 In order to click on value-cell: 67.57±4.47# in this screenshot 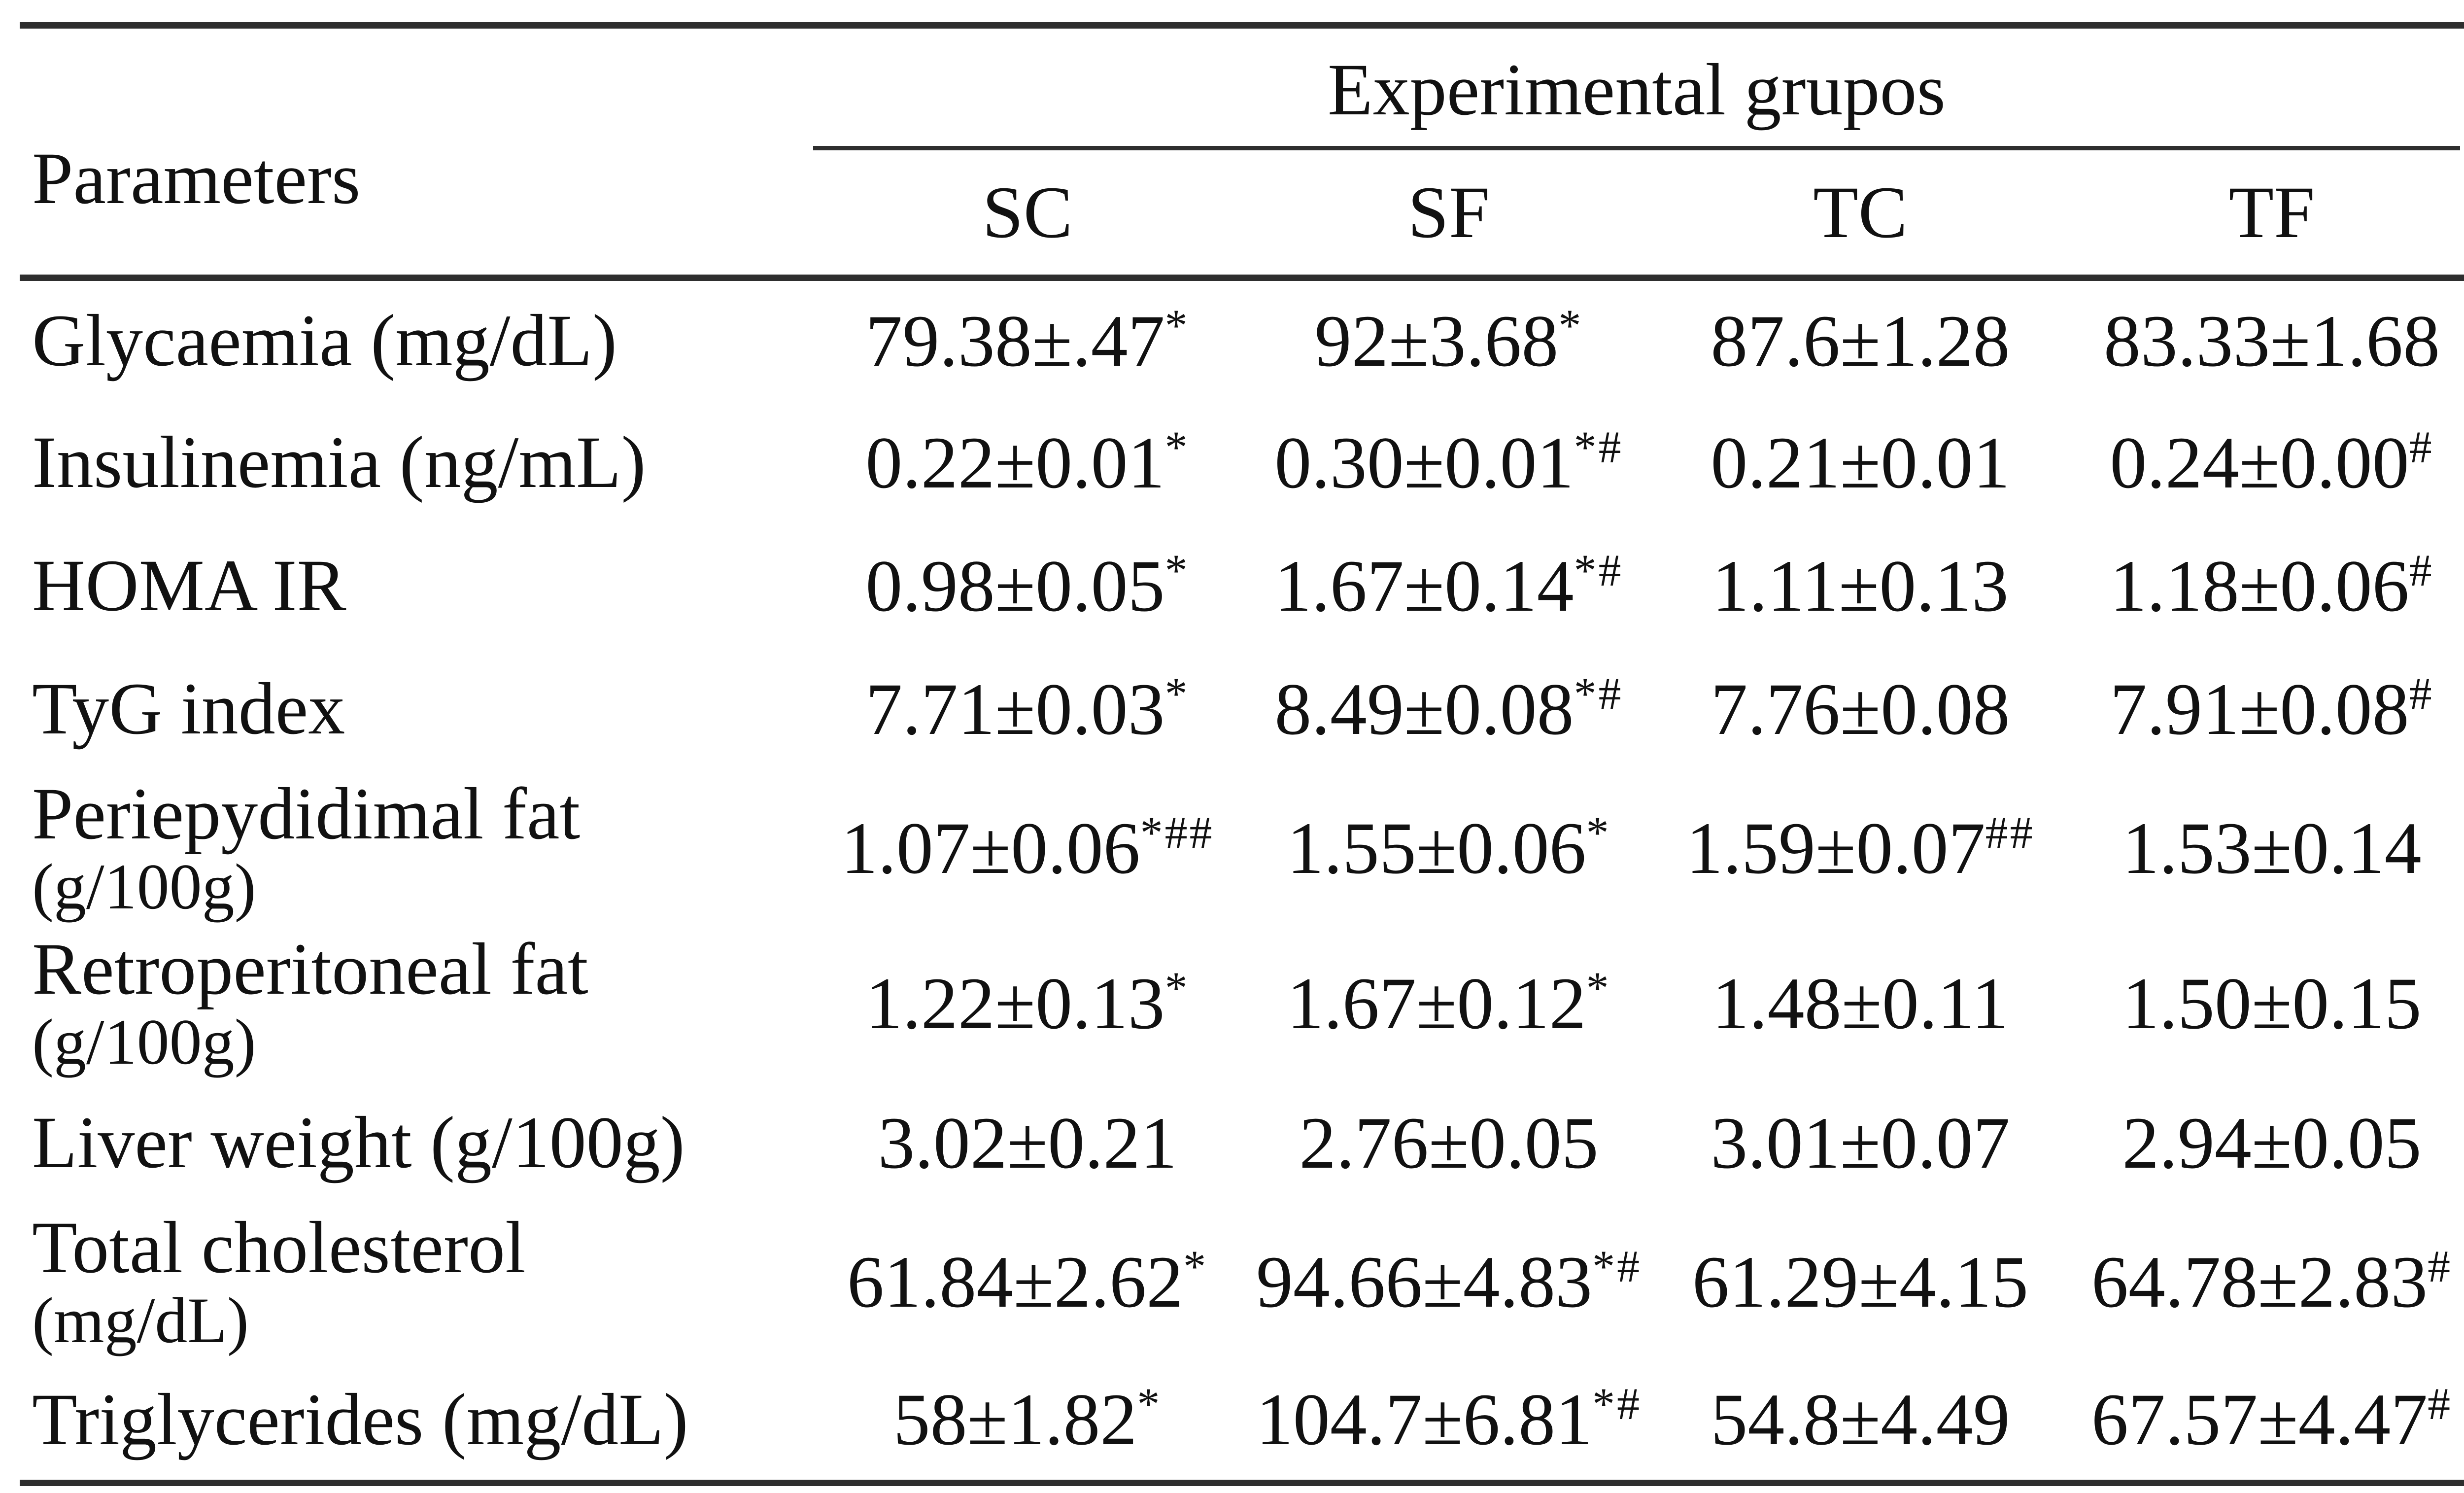, I will do `click(2272, 1420)`.